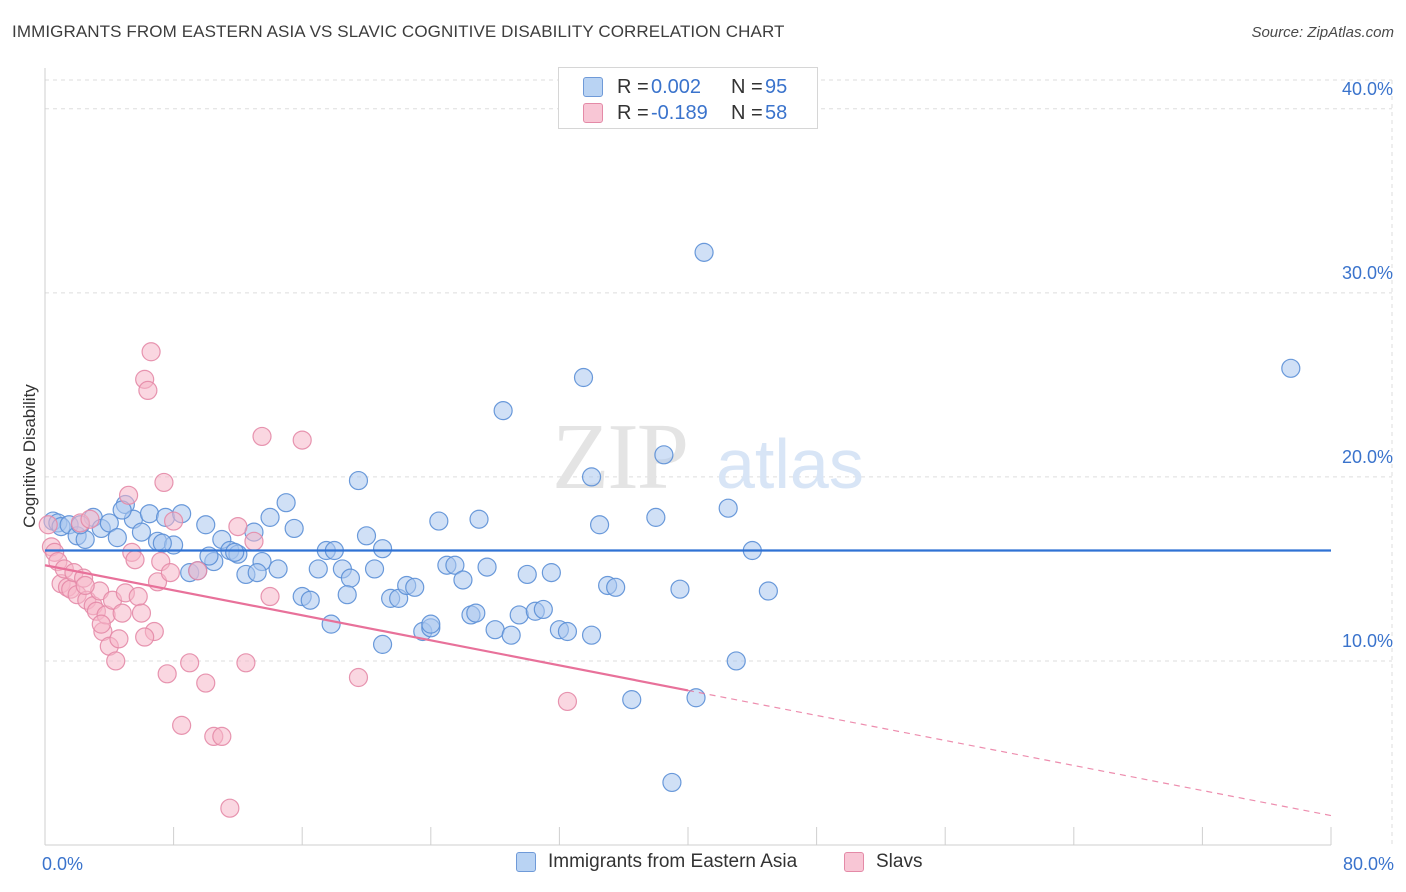 The height and width of the screenshot is (892, 1406). I want to click on series-legend: Immigrants from Eastern Asia Slavs, so click(703, 864).